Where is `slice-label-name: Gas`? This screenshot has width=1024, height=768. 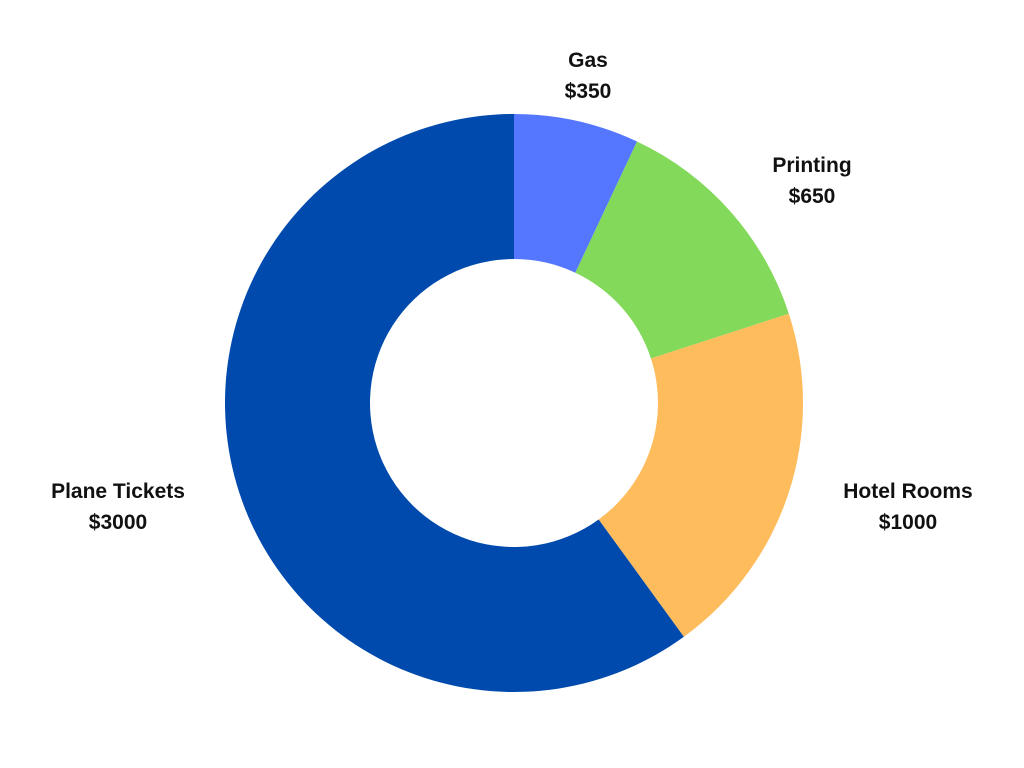 slice-label-name: Gas is located at coordinates (588, 60).